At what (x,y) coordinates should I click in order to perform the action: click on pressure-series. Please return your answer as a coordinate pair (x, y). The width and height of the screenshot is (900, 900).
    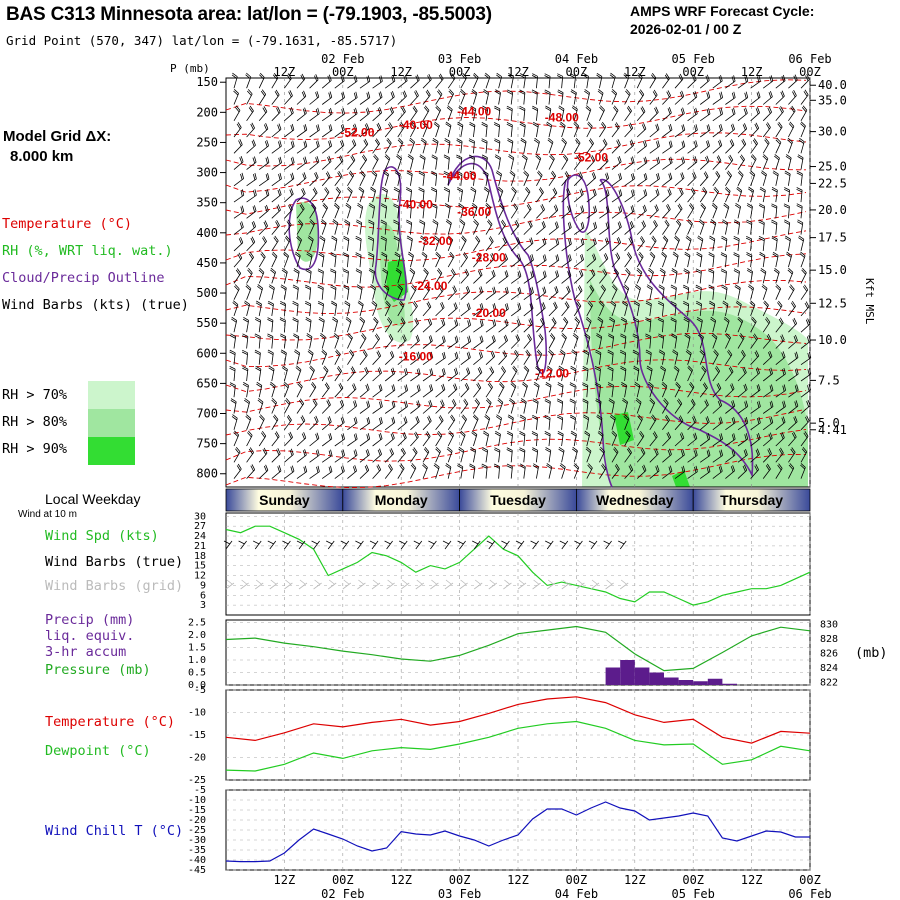
    Looking at the image, I should click on (518, 648).